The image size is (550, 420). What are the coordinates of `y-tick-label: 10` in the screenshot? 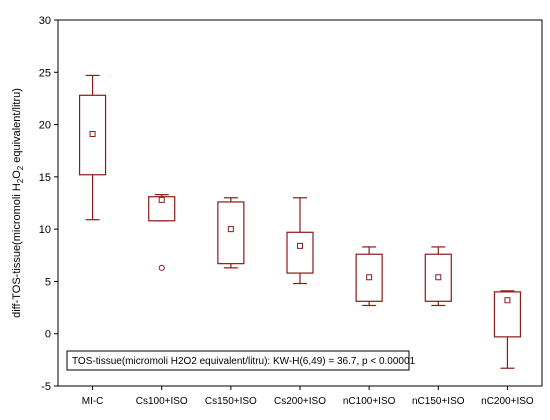 It's located at (45, 230).